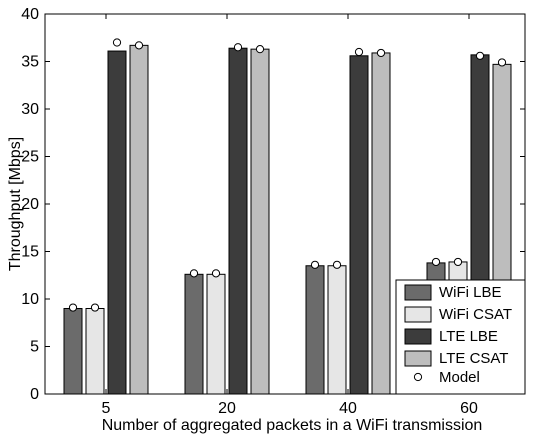 Image resolution: width=540 pixels, height=438 pixels. What do you see at coordinates (34, 347) in the screenshot?
I see `y-tick-label: 5` at bounding box center [34, 347].